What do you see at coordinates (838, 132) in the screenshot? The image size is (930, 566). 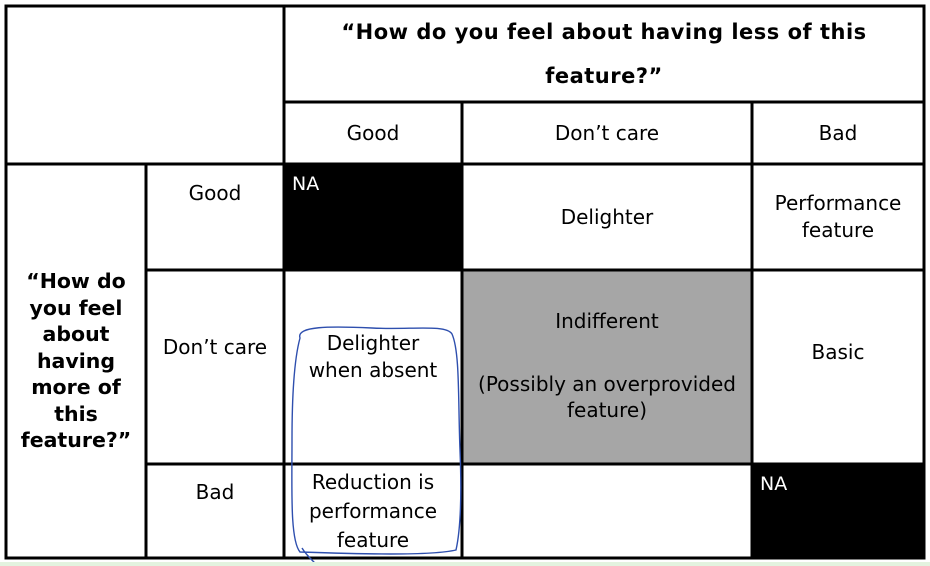 I see `col-header-bad: Bad` at bounding box center [838, 132].